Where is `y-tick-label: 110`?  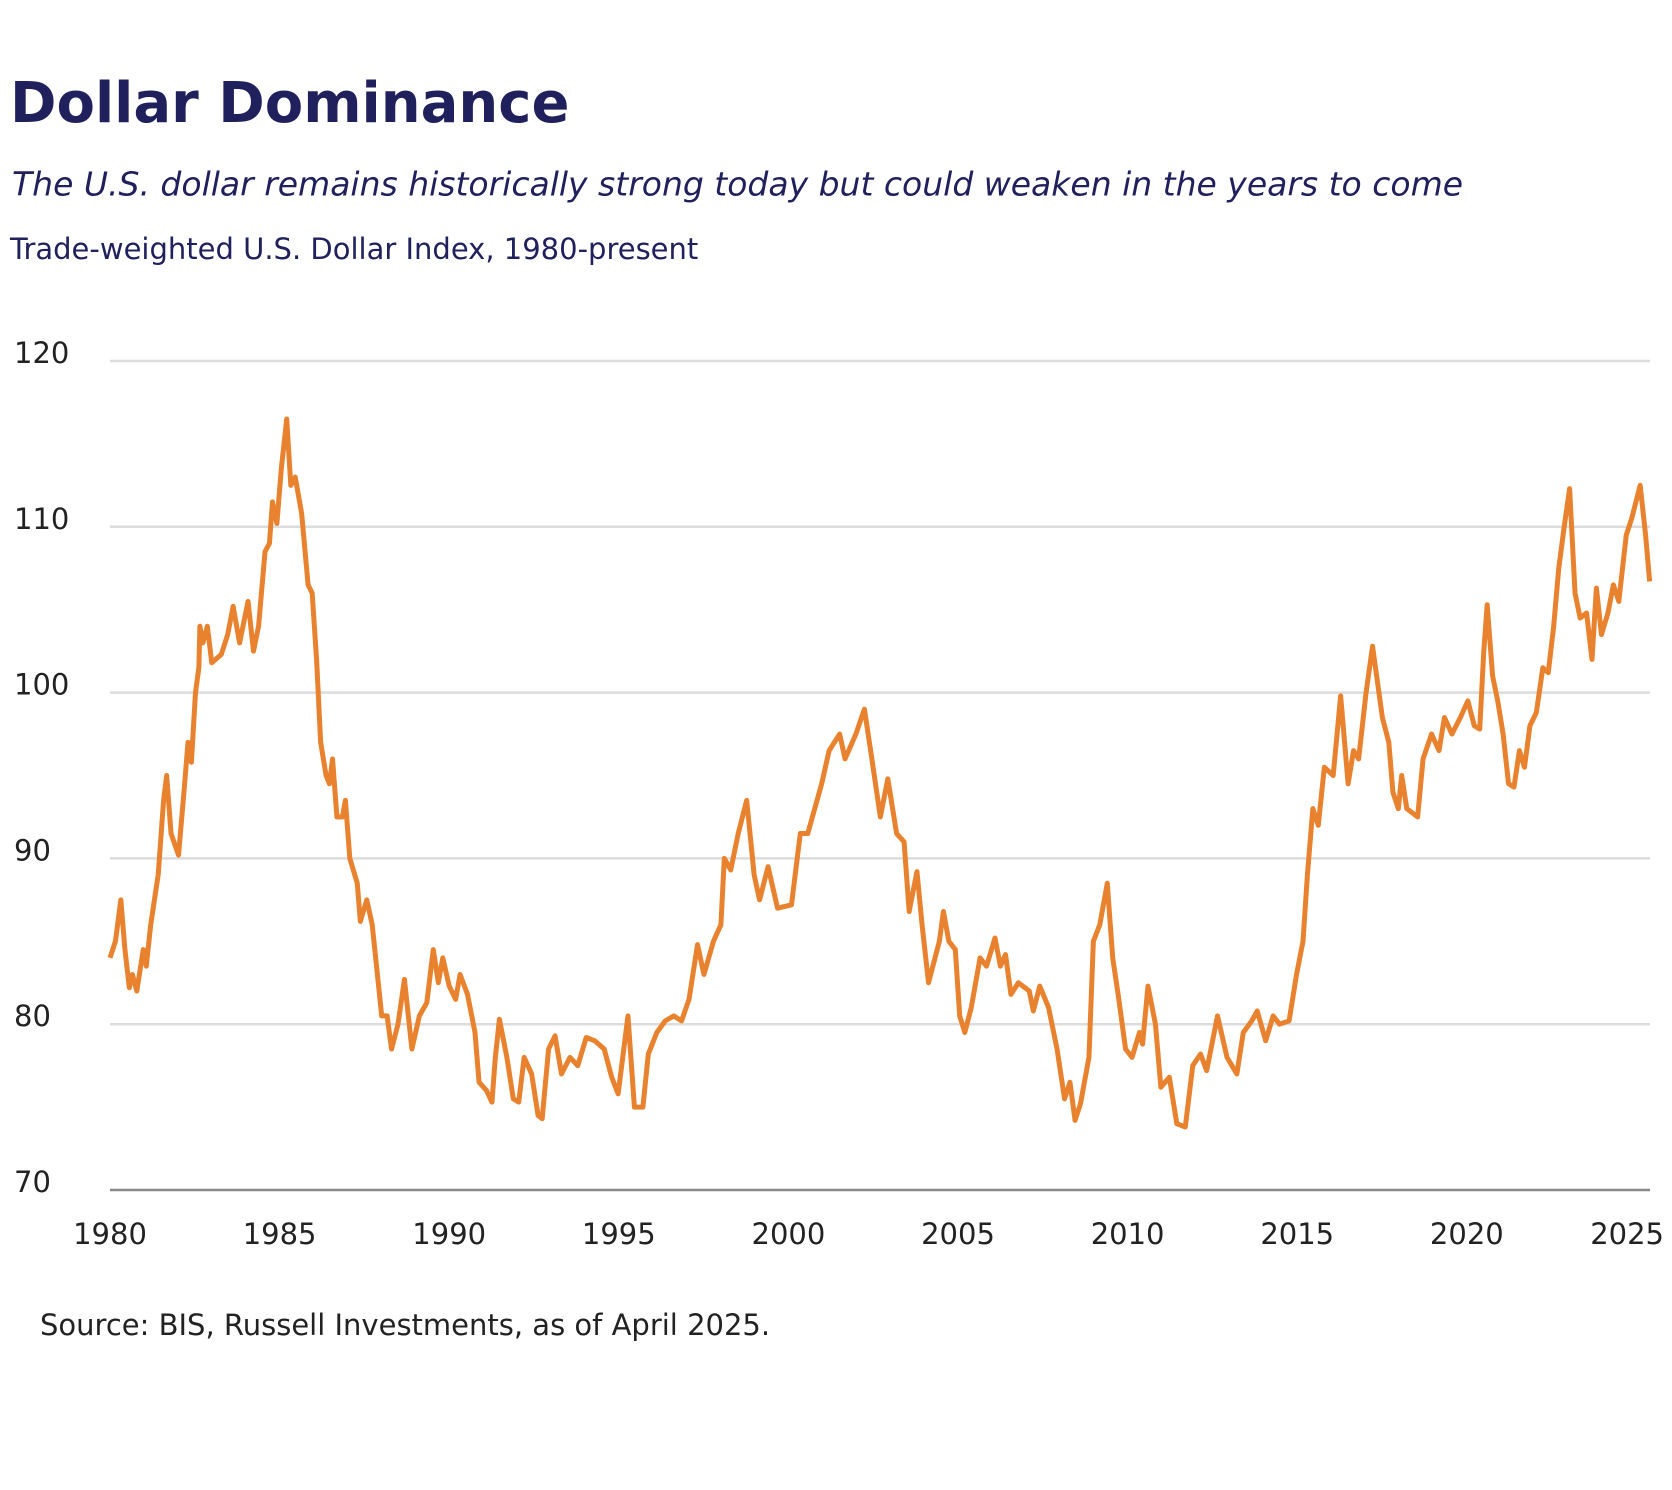 y-tick-label: 110 is located at coordinates (41, 519).